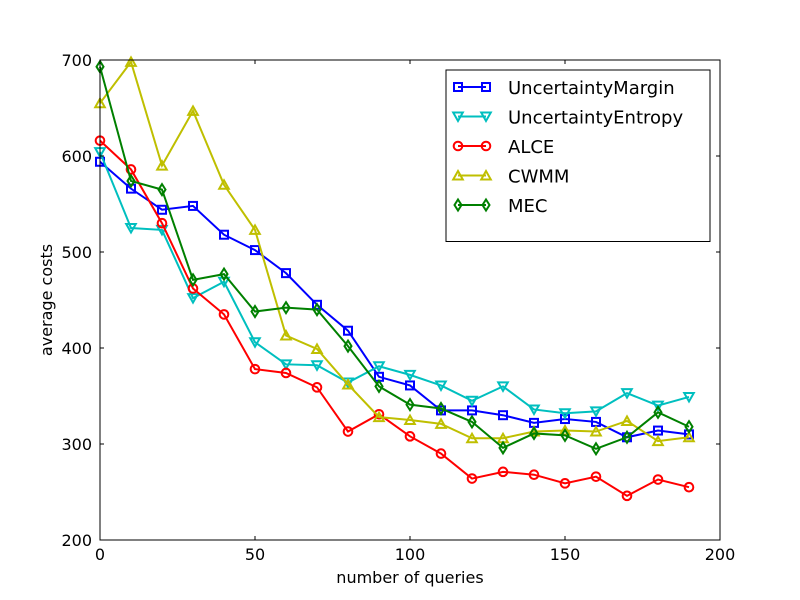 The height and width of the screenshot is (600, 800). What do you see at coordinates (538, 177) in the screenshot?
I see `legend-label: CWMM` at bounding box center [538, 177].